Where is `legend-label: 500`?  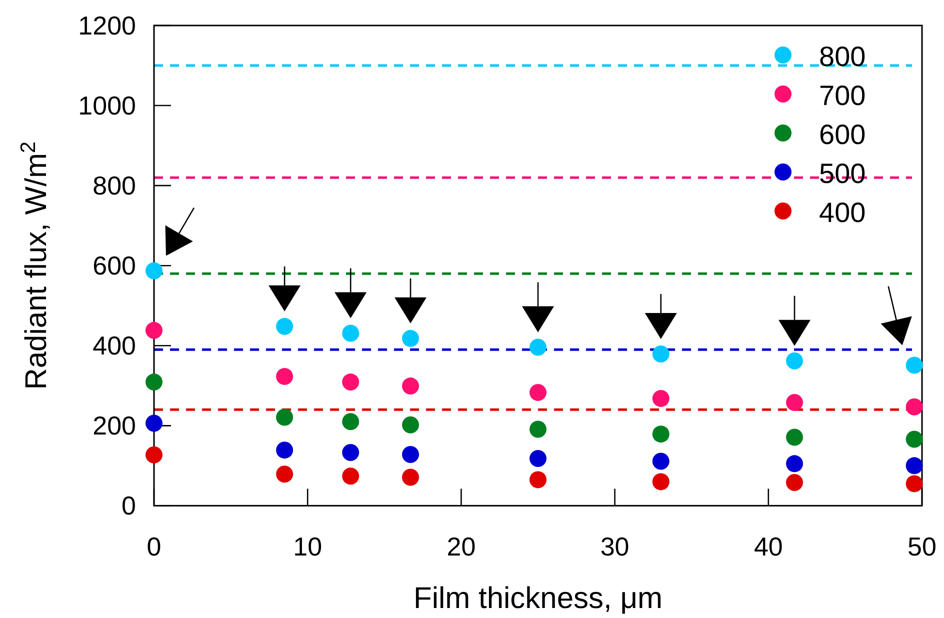 legend-label: 500 is located at coordinates (842, 173).